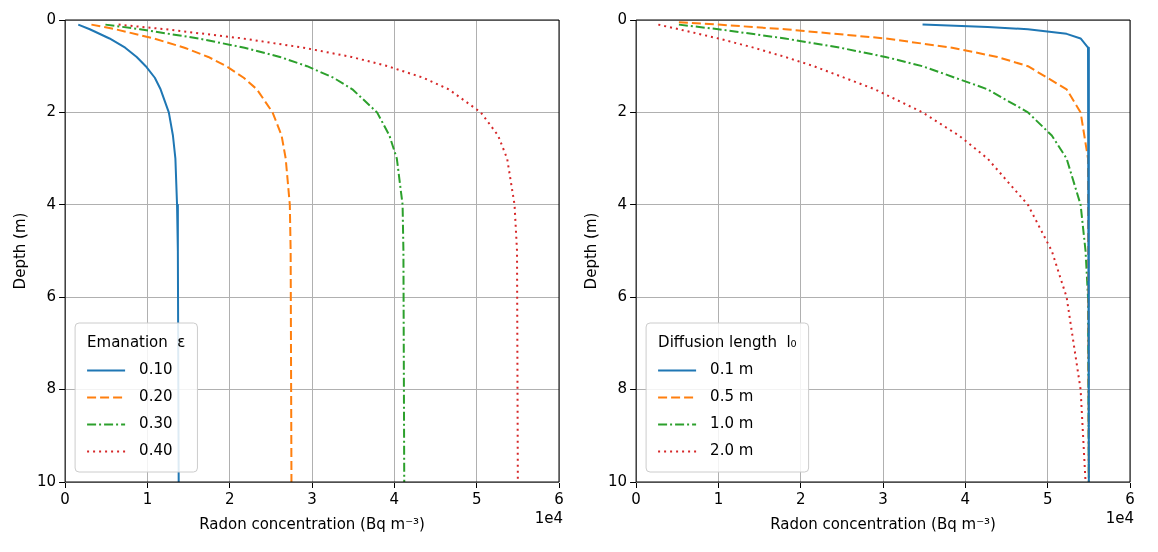 The image size is (1158, 552). What do you see at coordinates (156, 396) in the screenshot?
I see `legend-label: 0.20` at bounding box center [156, 396].